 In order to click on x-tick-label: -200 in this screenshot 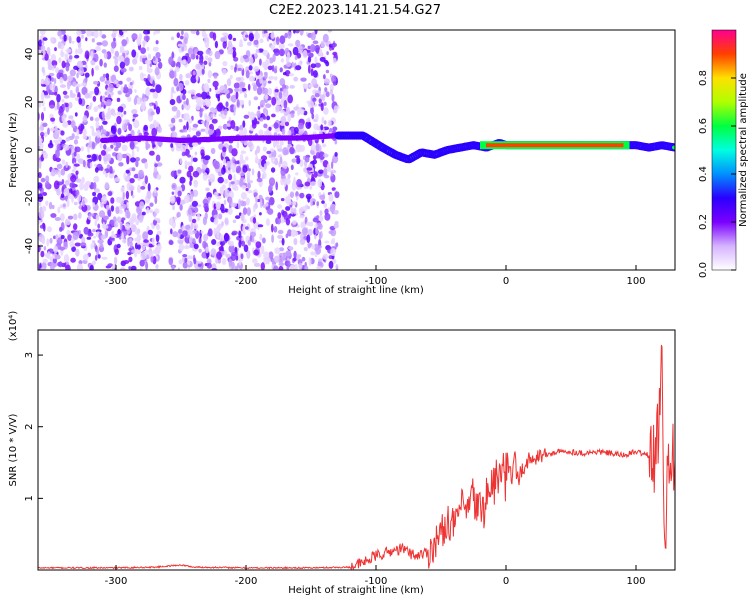, I will do `click(246, 281)`.